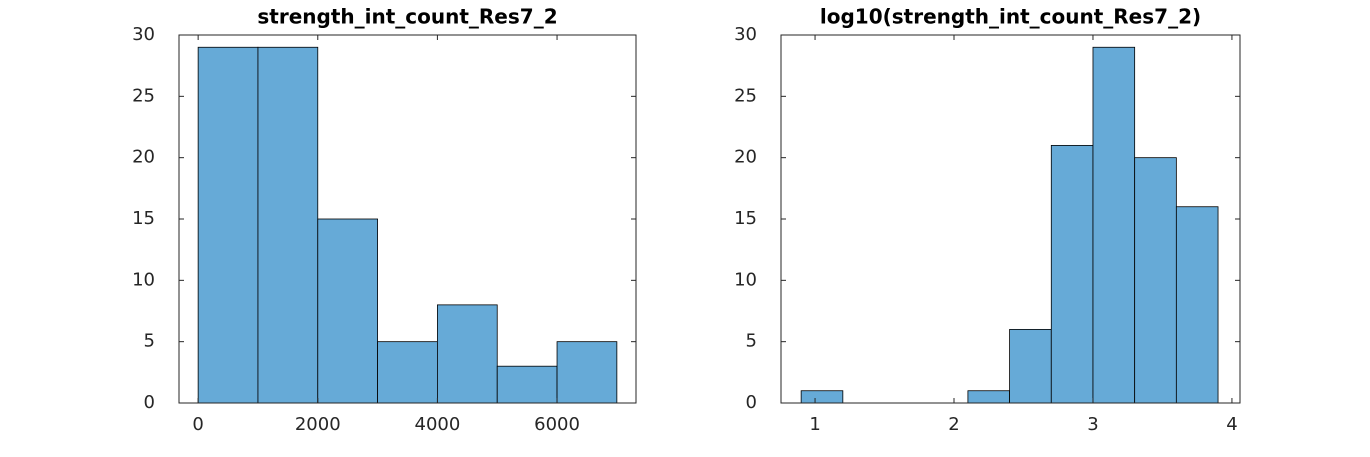 This screenshot has height=457, width=1370. Describe the element at coordinates (1010, 17) in the screenshot. I see `chart-title: log10(strength_int_count_Res7_2)` at that location.